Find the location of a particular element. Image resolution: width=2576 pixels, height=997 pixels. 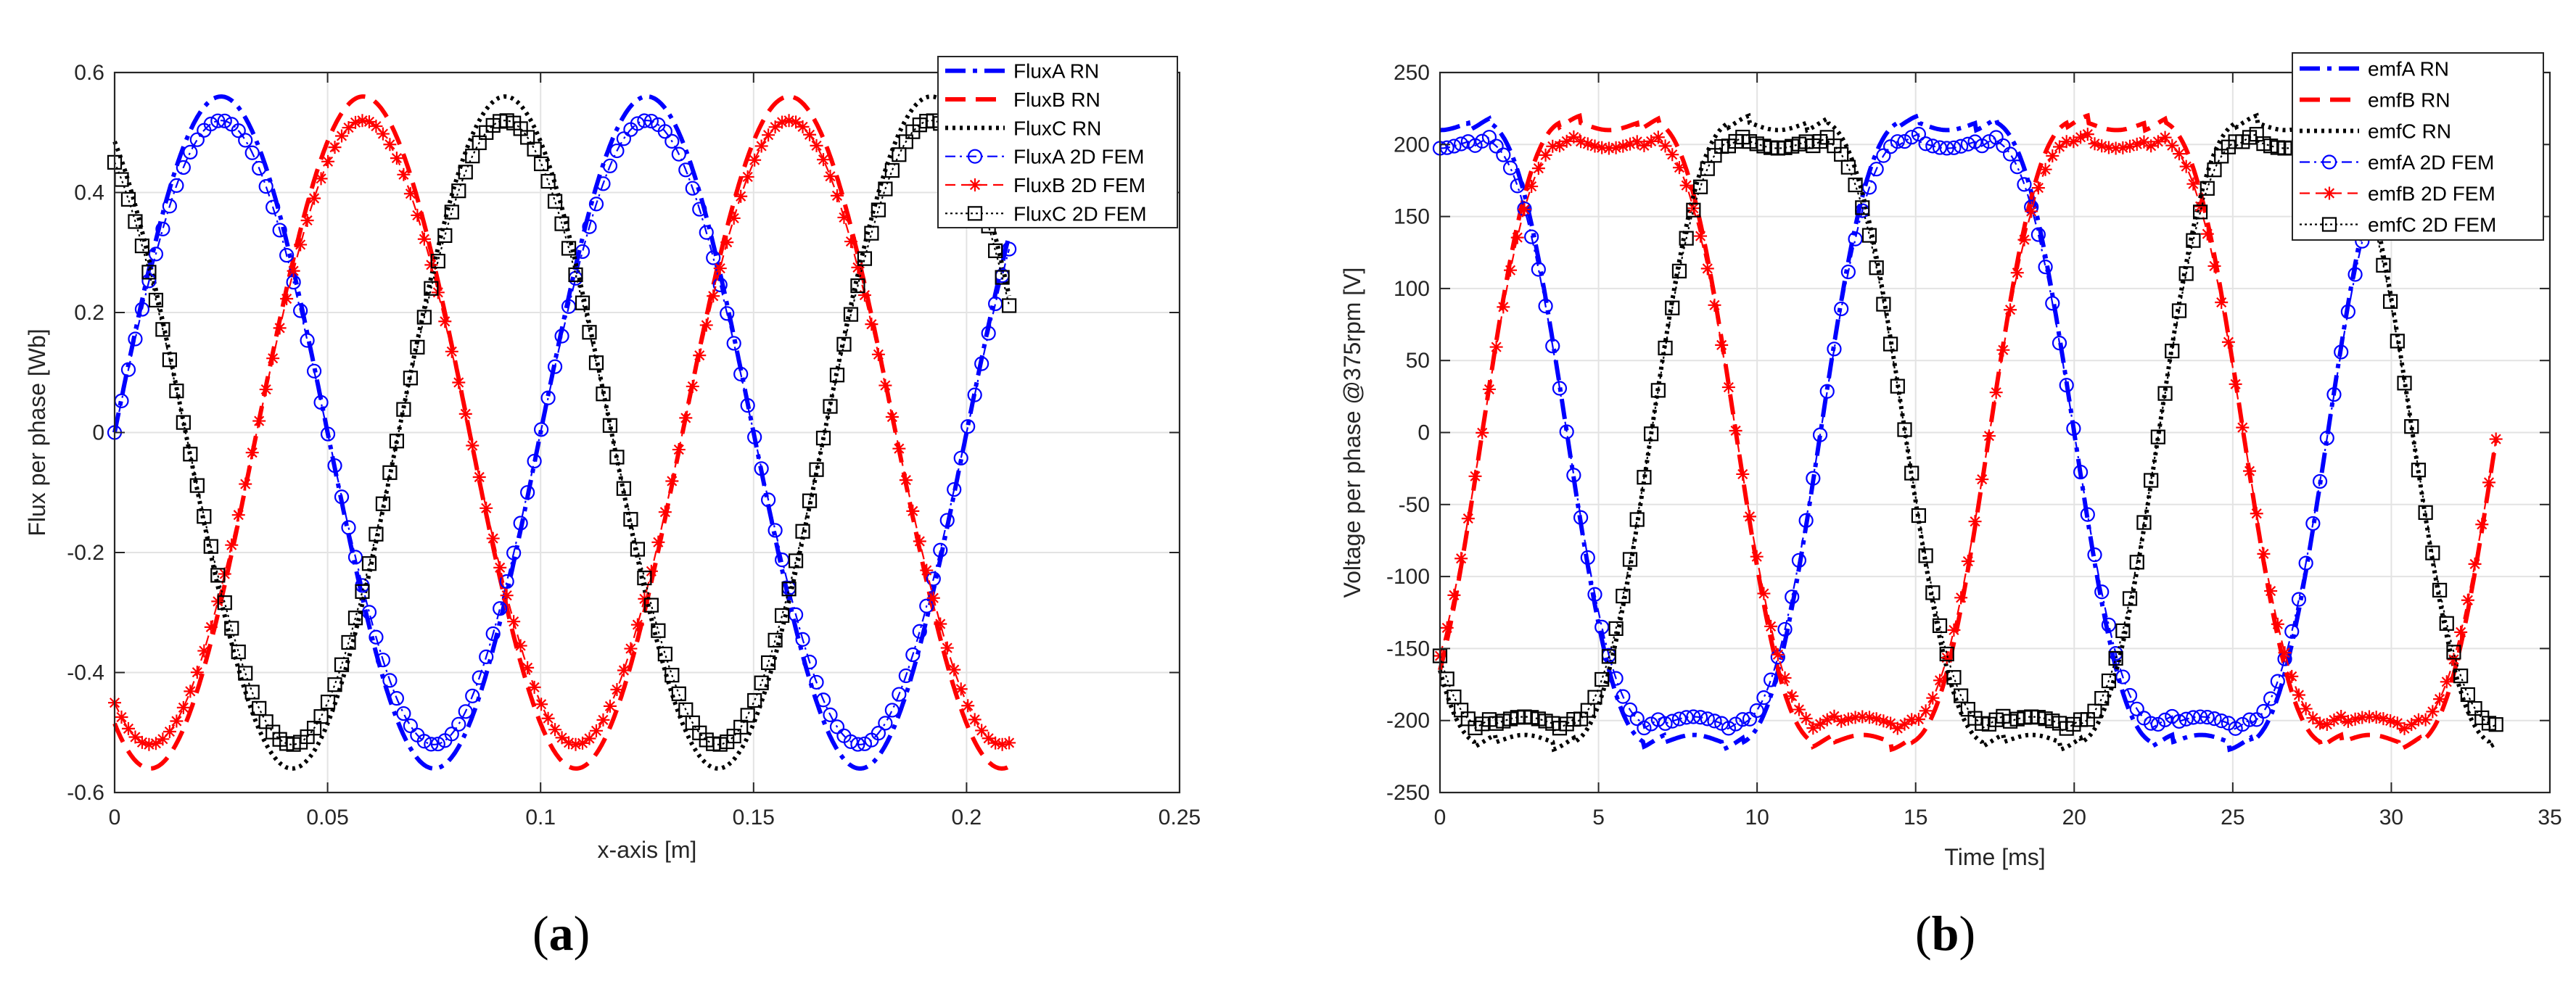

y-tick-label: -0.4 is located at coordinates (85, 673).